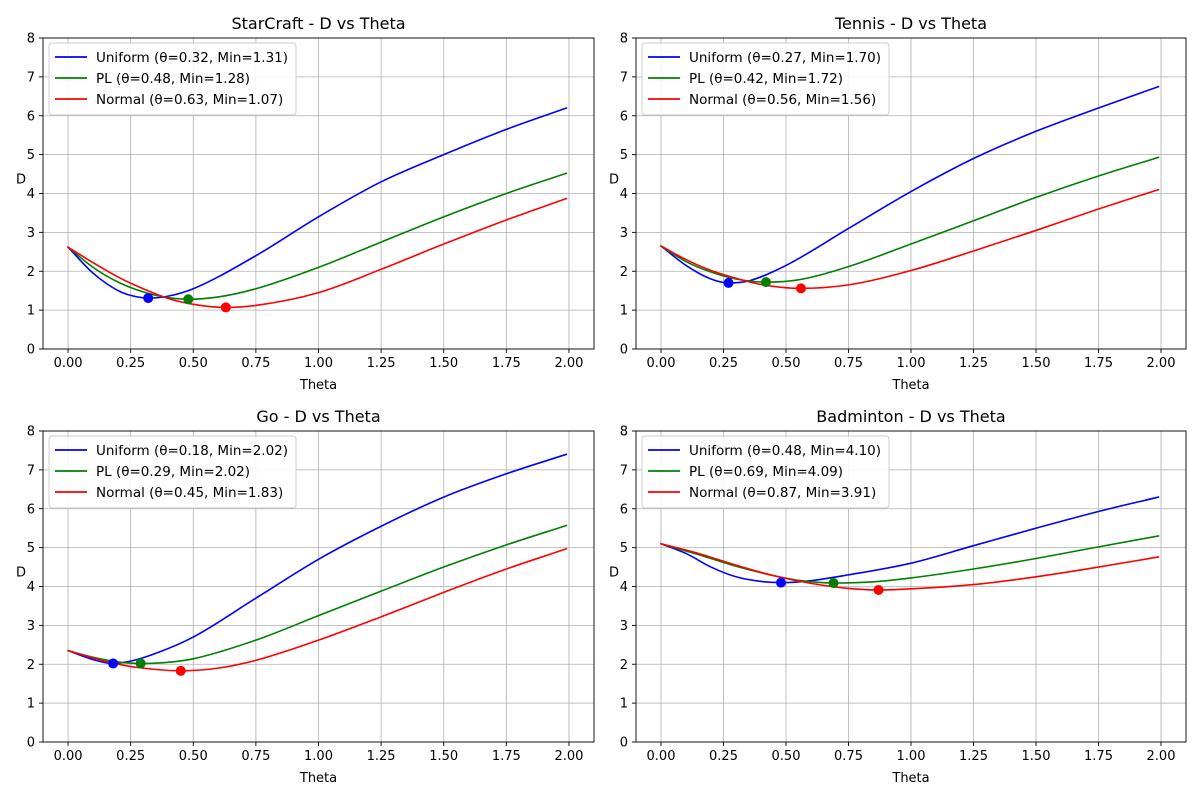 This screenshot has width=1200, height=800. Describe the element at coordinates (782, 100) in the screenshot. I see `legend-entry-3: Normal (θ=0.56, Min=1.56)` at that location.